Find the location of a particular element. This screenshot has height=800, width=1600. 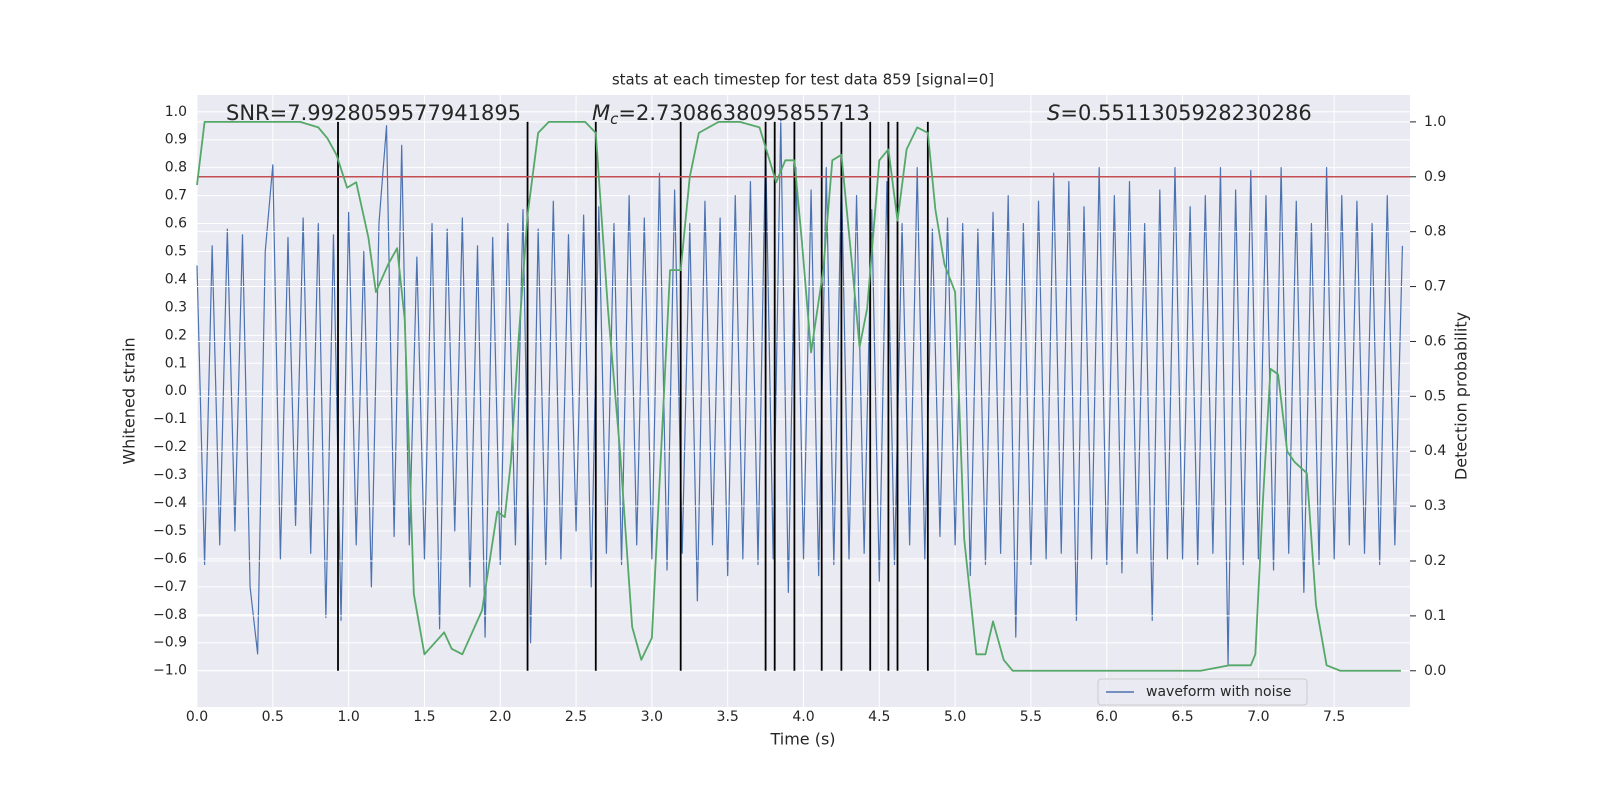

x-tick-label: 0.5 is located at coordinates (273, 717).